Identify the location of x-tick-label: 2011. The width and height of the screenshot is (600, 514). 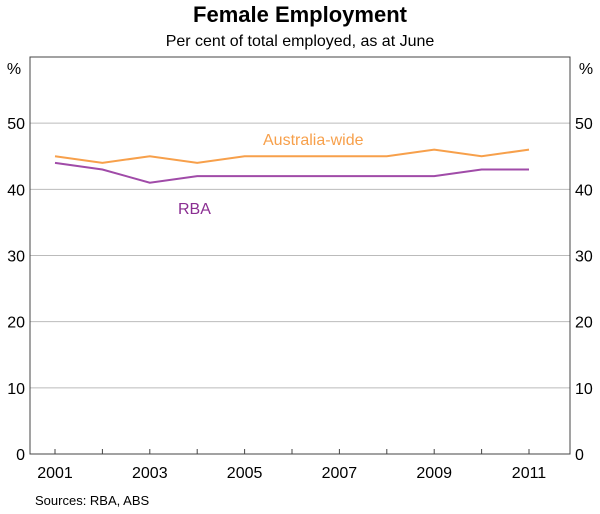
(529, 473).